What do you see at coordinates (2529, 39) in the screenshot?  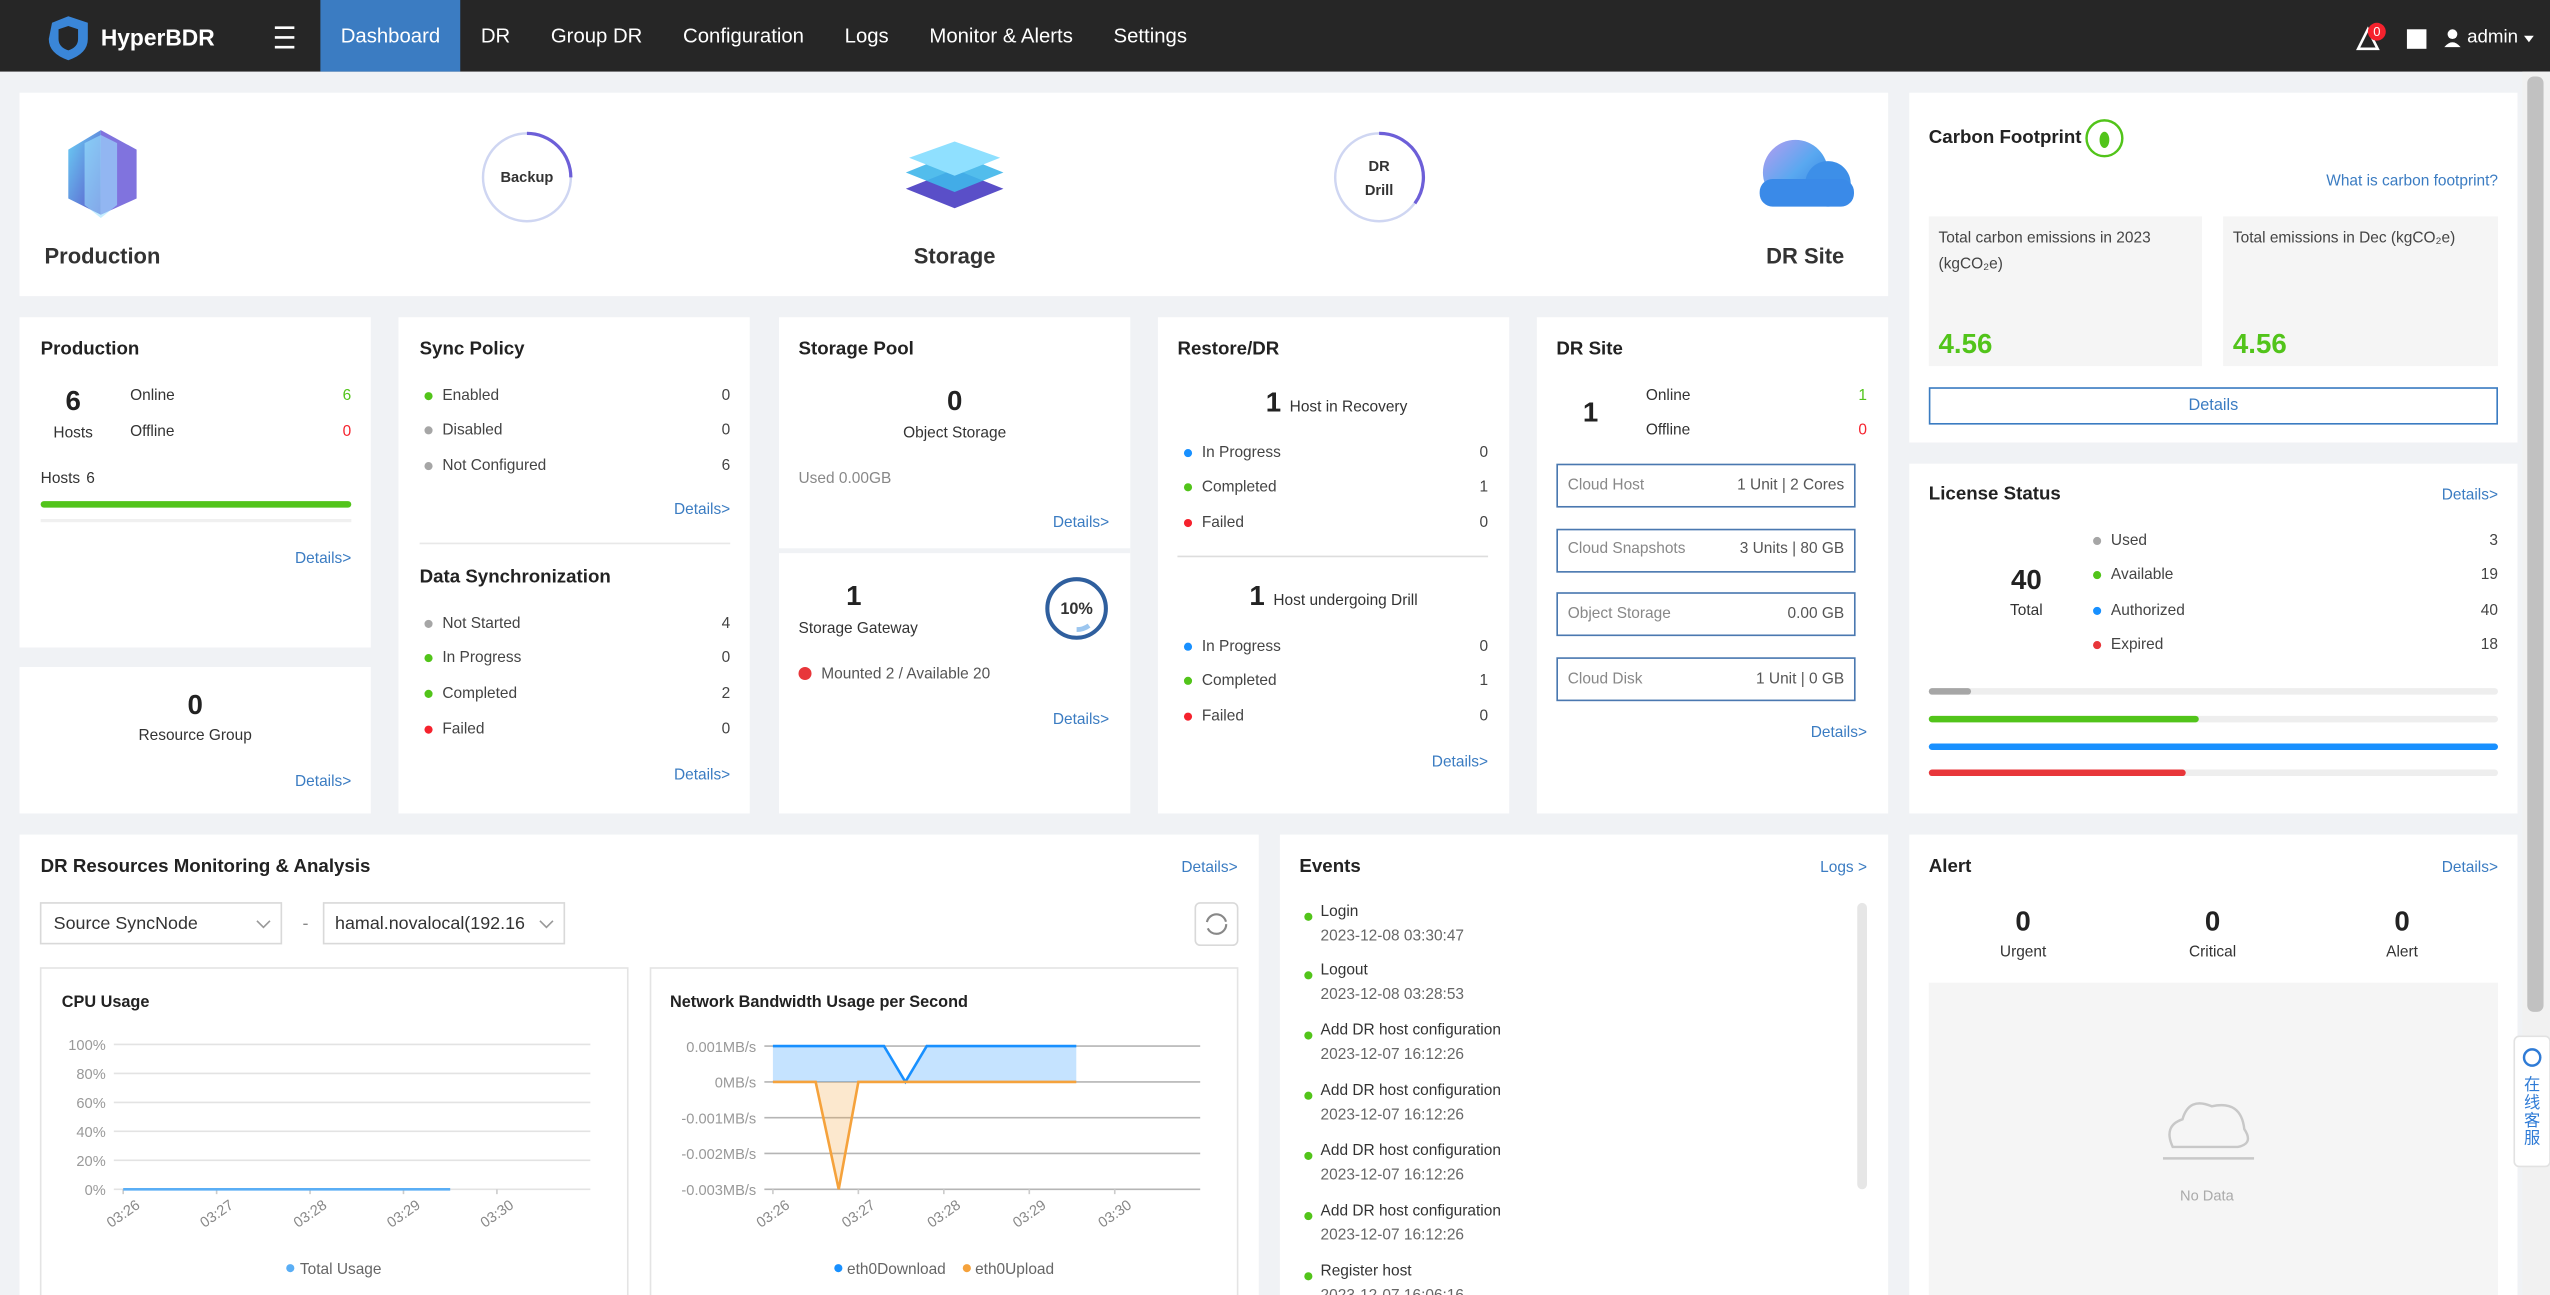 I see `user-caret` at bounding box center [2529, 39].